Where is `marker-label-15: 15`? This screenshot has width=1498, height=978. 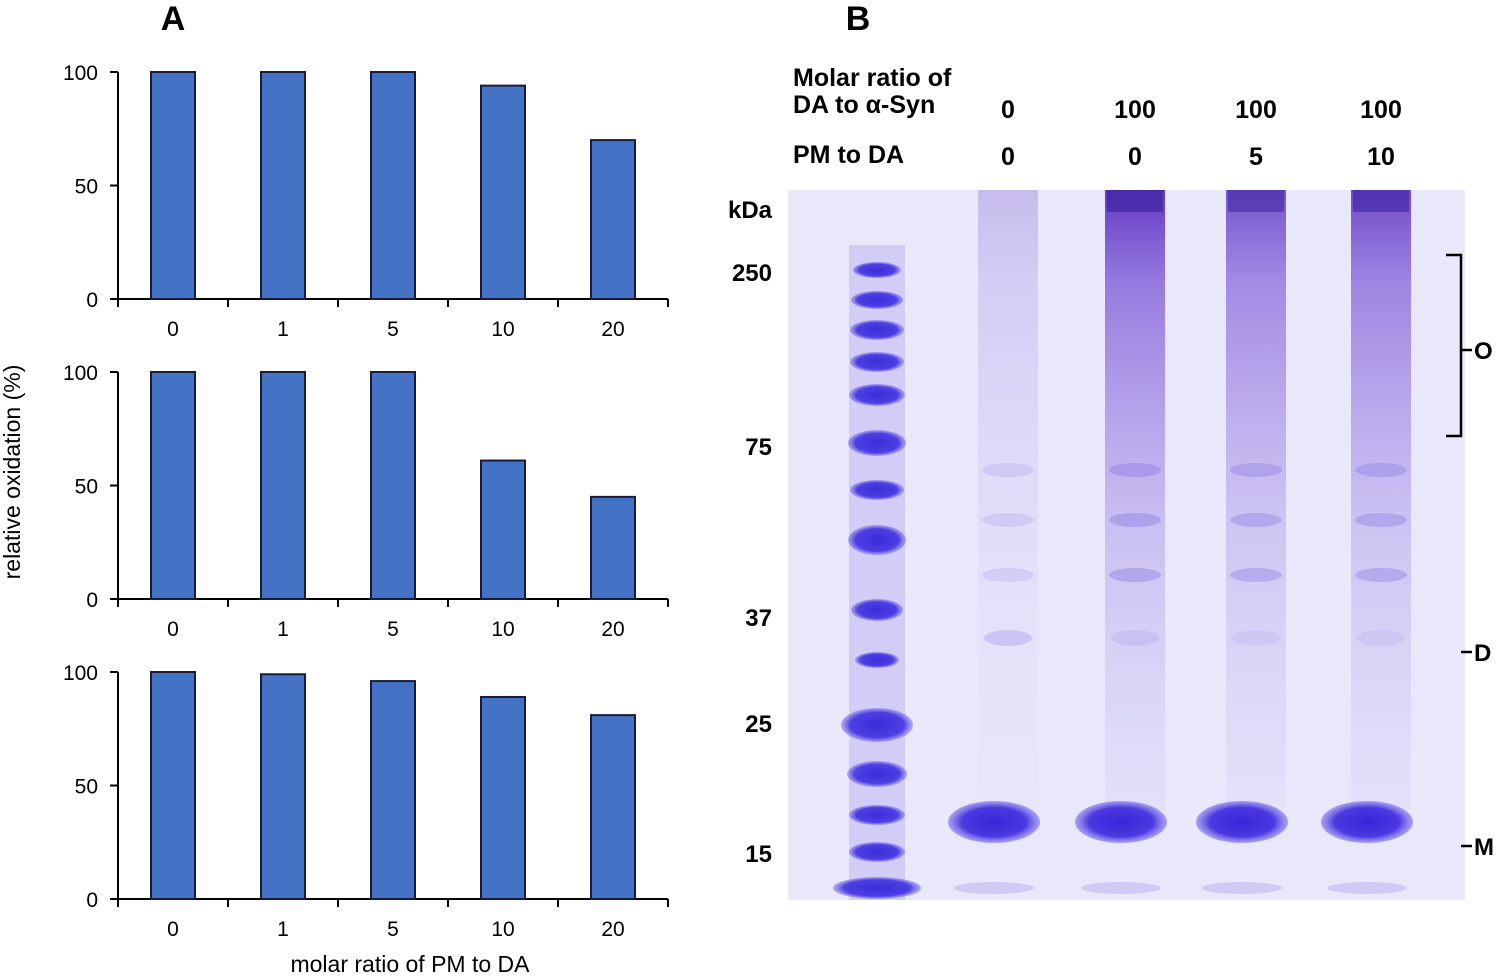
marker-label-15: 15 is located at coordinates (758, 854).